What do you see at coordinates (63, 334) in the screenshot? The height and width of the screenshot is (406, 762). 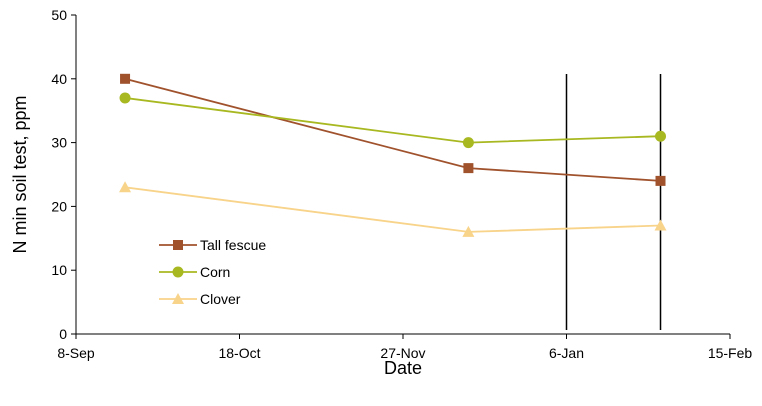 I see `y-tick-label: 0` at bounding box center [63, 334].